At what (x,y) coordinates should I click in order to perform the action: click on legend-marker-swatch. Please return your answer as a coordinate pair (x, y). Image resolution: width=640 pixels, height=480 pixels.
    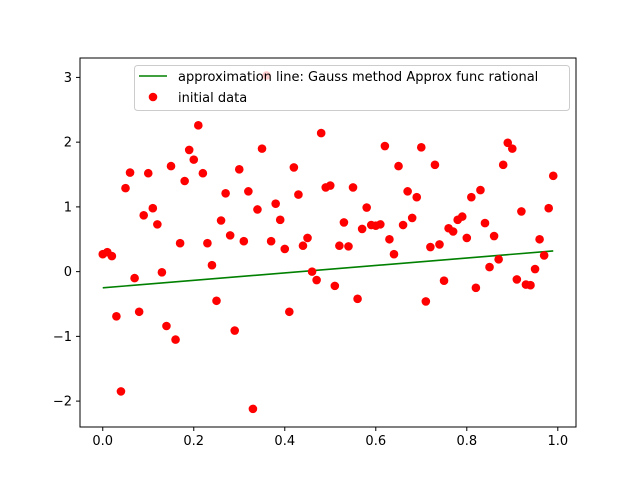
    Looking at the image, I should click on (153, 97).